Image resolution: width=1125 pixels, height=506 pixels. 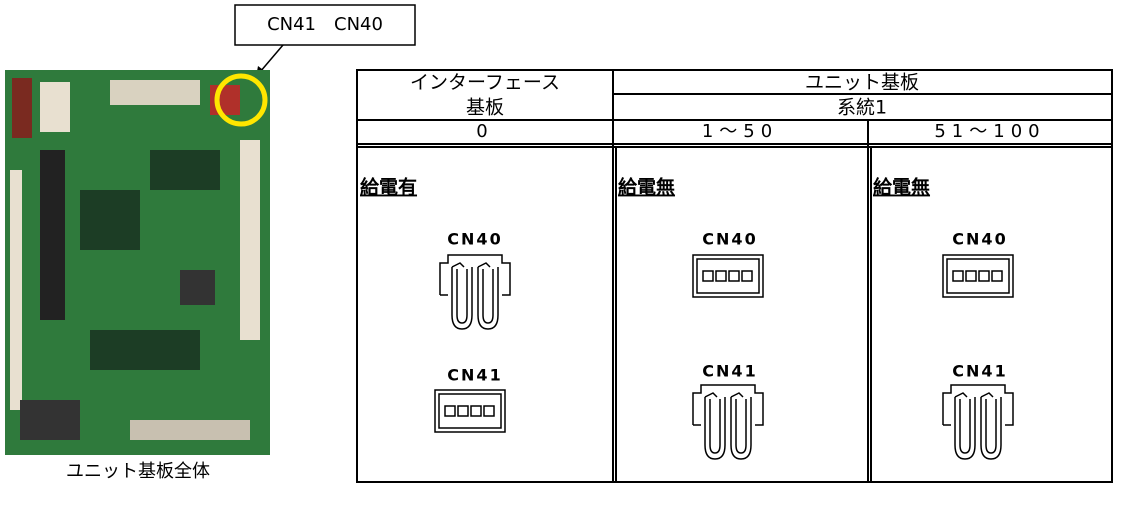 What do you see at coordinates (740, 131) in the screenshot?
I see `range-cell: 1～50` at bounding box center [740, 131].